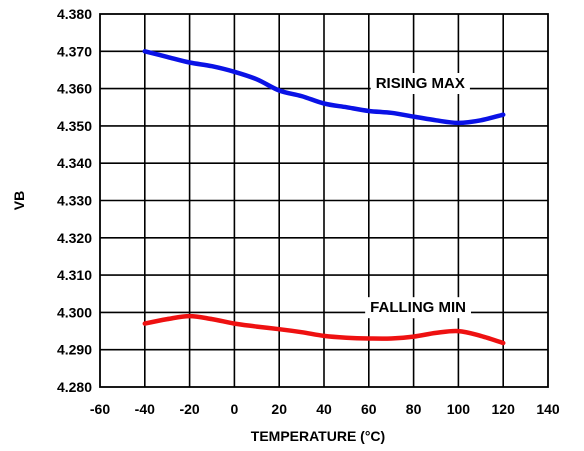 The image size is (584, 451). I want to click on x-tick-label: -60, so click(100, 409).